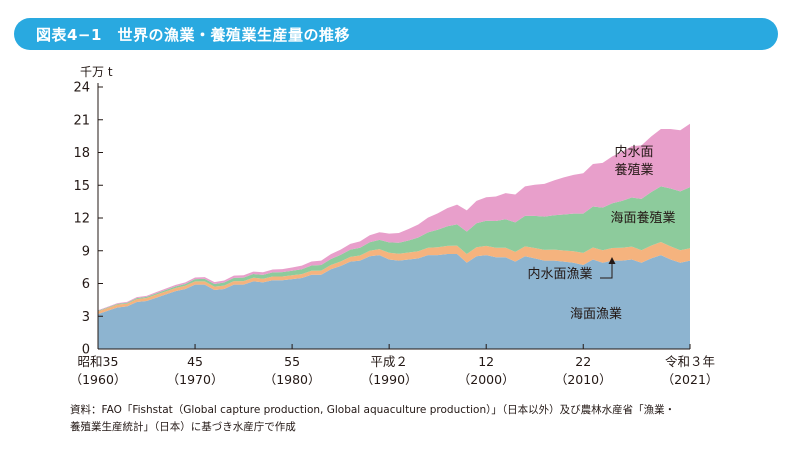 This screenshot has height=450, width=800. I want to click on x-tick-label: 昭和35, so click(98, 361).